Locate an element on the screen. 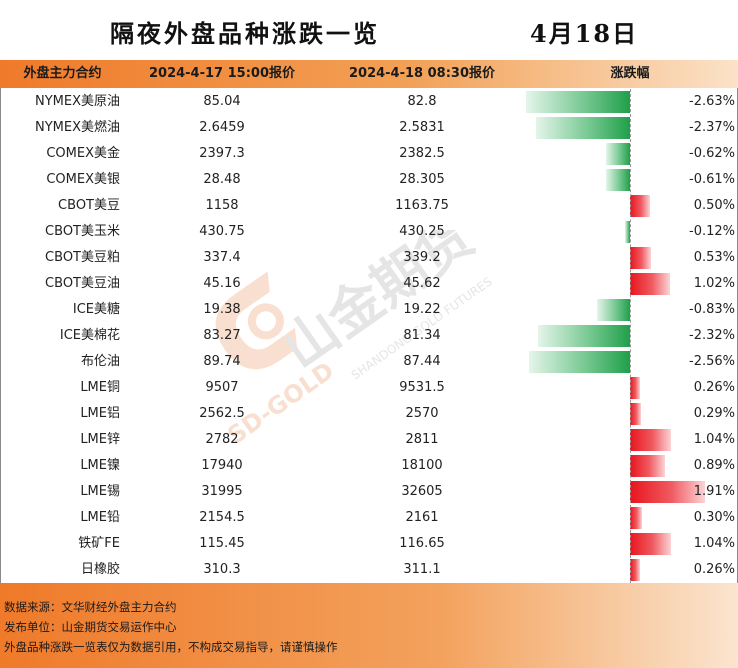 This screenshot has width=738, height=668. price-curr: 430.25 is located at coordinates (422, 231).